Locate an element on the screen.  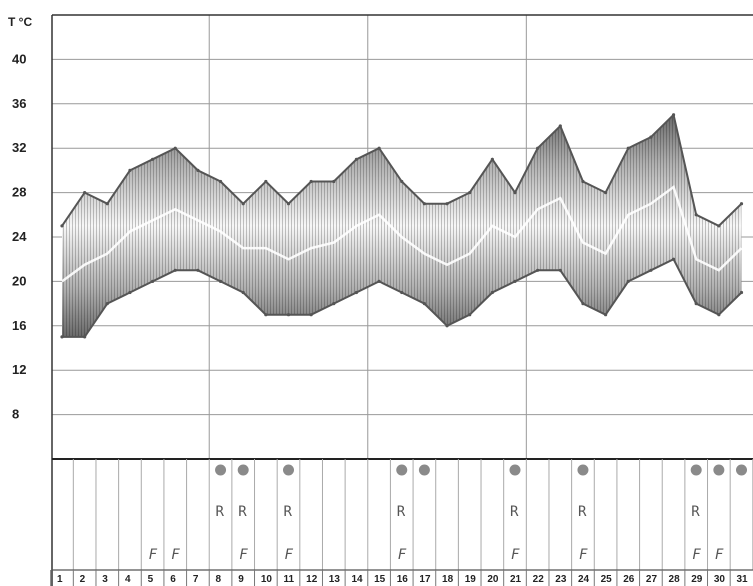
day-label: 17 is located at coordinates (425, 579).